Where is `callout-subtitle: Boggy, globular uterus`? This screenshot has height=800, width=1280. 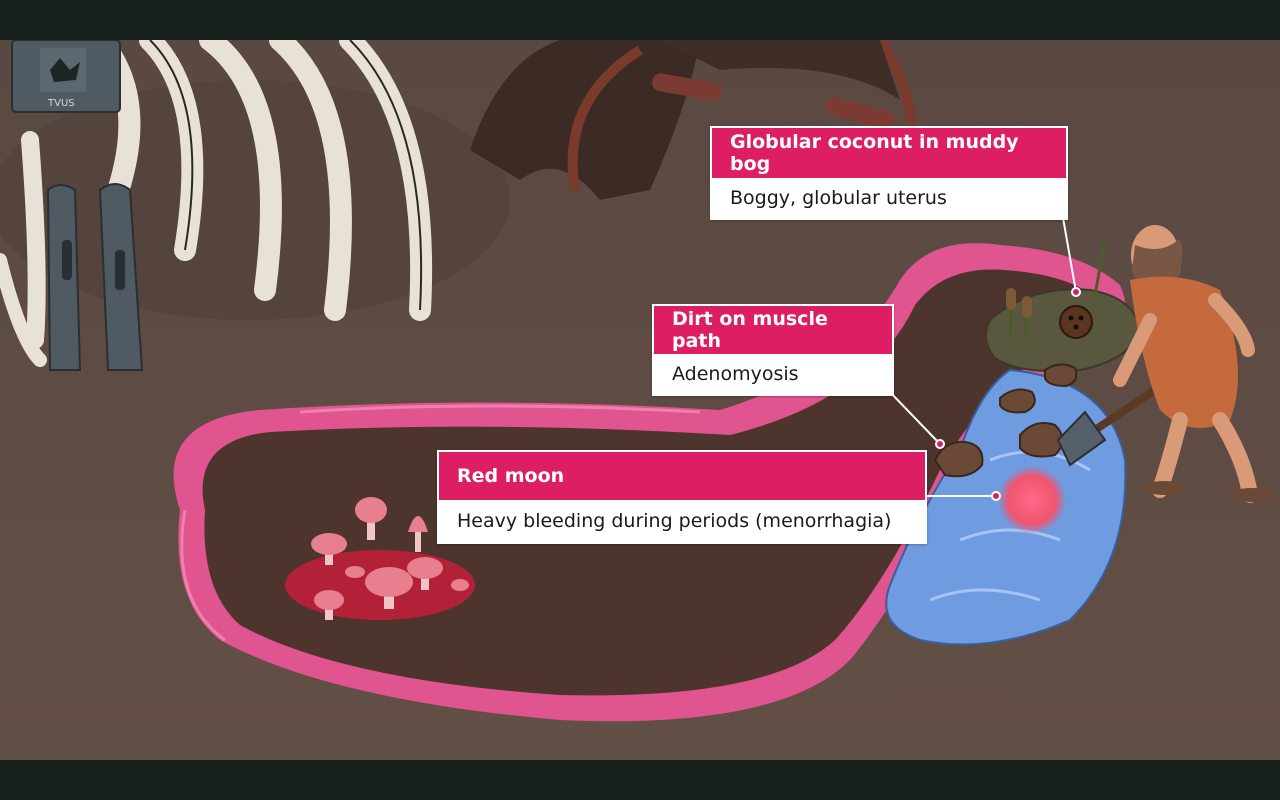 callout-subtitle: Boggy, globular uterus is located at coordinates (889, 198).